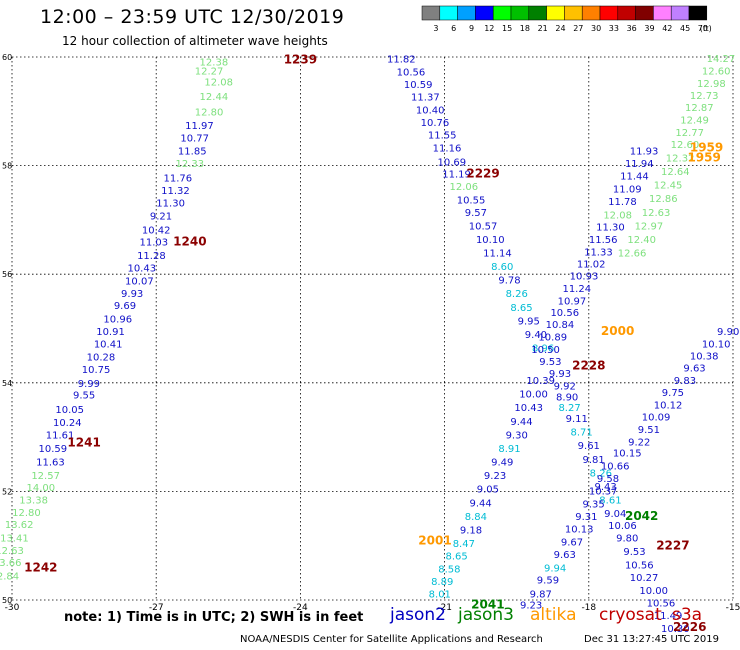  What do you see at coordinates (728, 332) in the screenshot?
I see `wave-height-value: 9.90` at bounding box center [728, 332].